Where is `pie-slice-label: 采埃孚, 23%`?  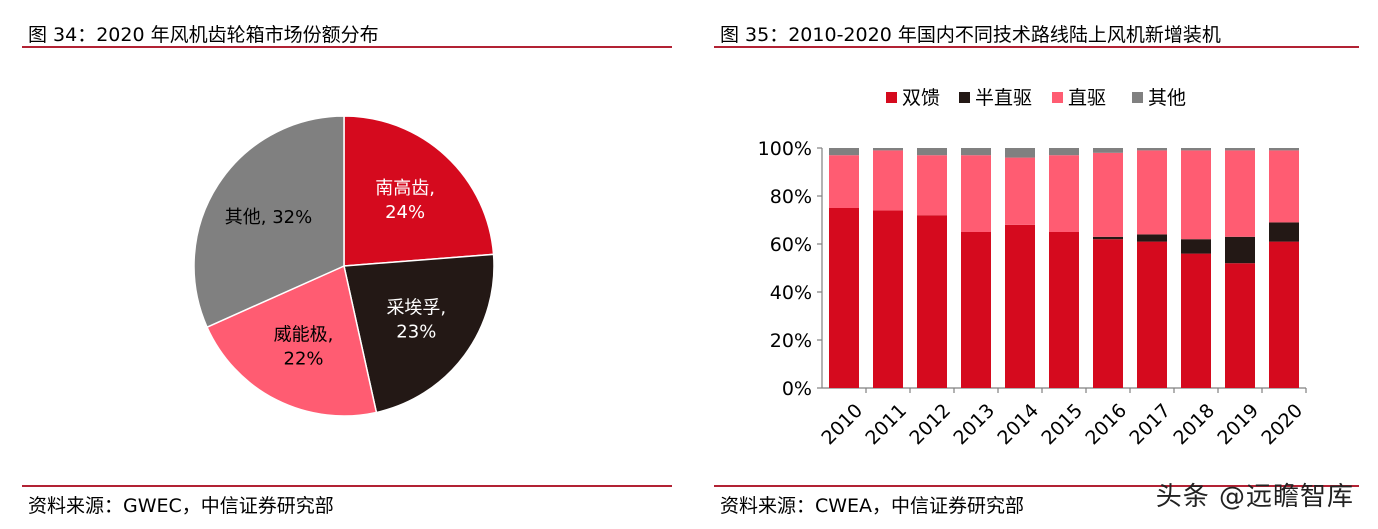
pie-slice-label: 采埃孚, 23% is located at coordinates (416, 320).